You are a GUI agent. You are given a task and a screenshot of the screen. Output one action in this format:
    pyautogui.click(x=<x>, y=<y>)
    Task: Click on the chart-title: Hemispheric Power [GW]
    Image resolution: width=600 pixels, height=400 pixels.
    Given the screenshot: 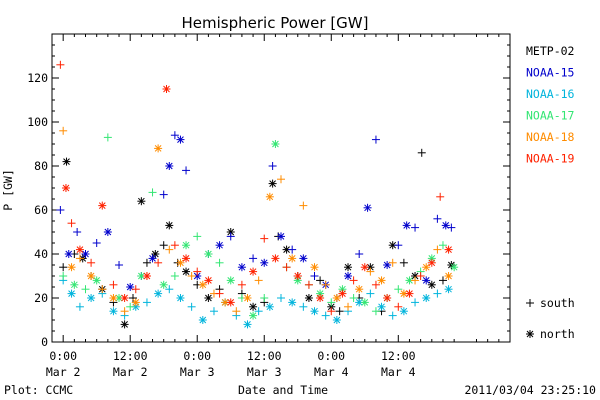 What is the action you would take?
    pyautogui.click(x=275, y=23)
    